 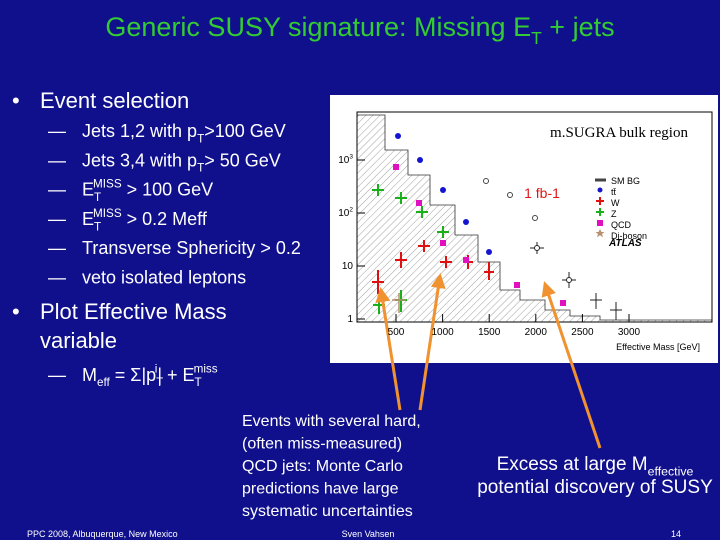 What do you see at coordinates (168, 190) in the screenshot?
I see `item-text-run: > 100 GeV` at bounding box center [168, 190].